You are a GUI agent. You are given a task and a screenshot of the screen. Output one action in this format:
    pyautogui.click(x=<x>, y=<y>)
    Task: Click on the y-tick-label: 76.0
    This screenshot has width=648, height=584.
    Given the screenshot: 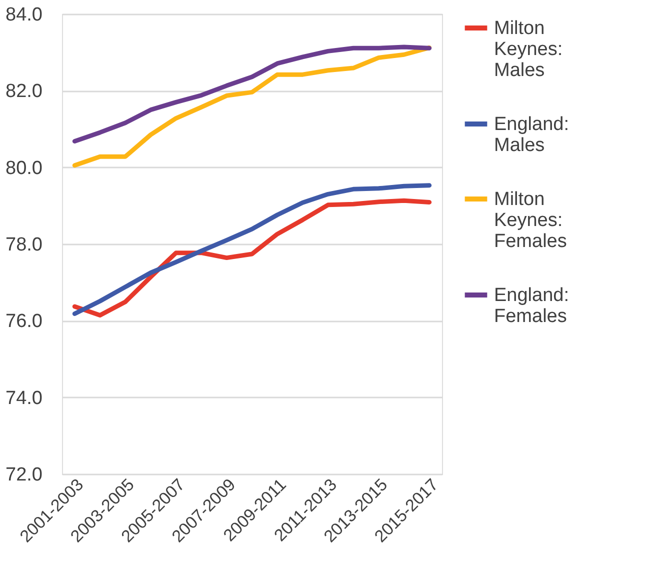 What is the action you would take?
    pyautogui.click(x=24, y=321)
    